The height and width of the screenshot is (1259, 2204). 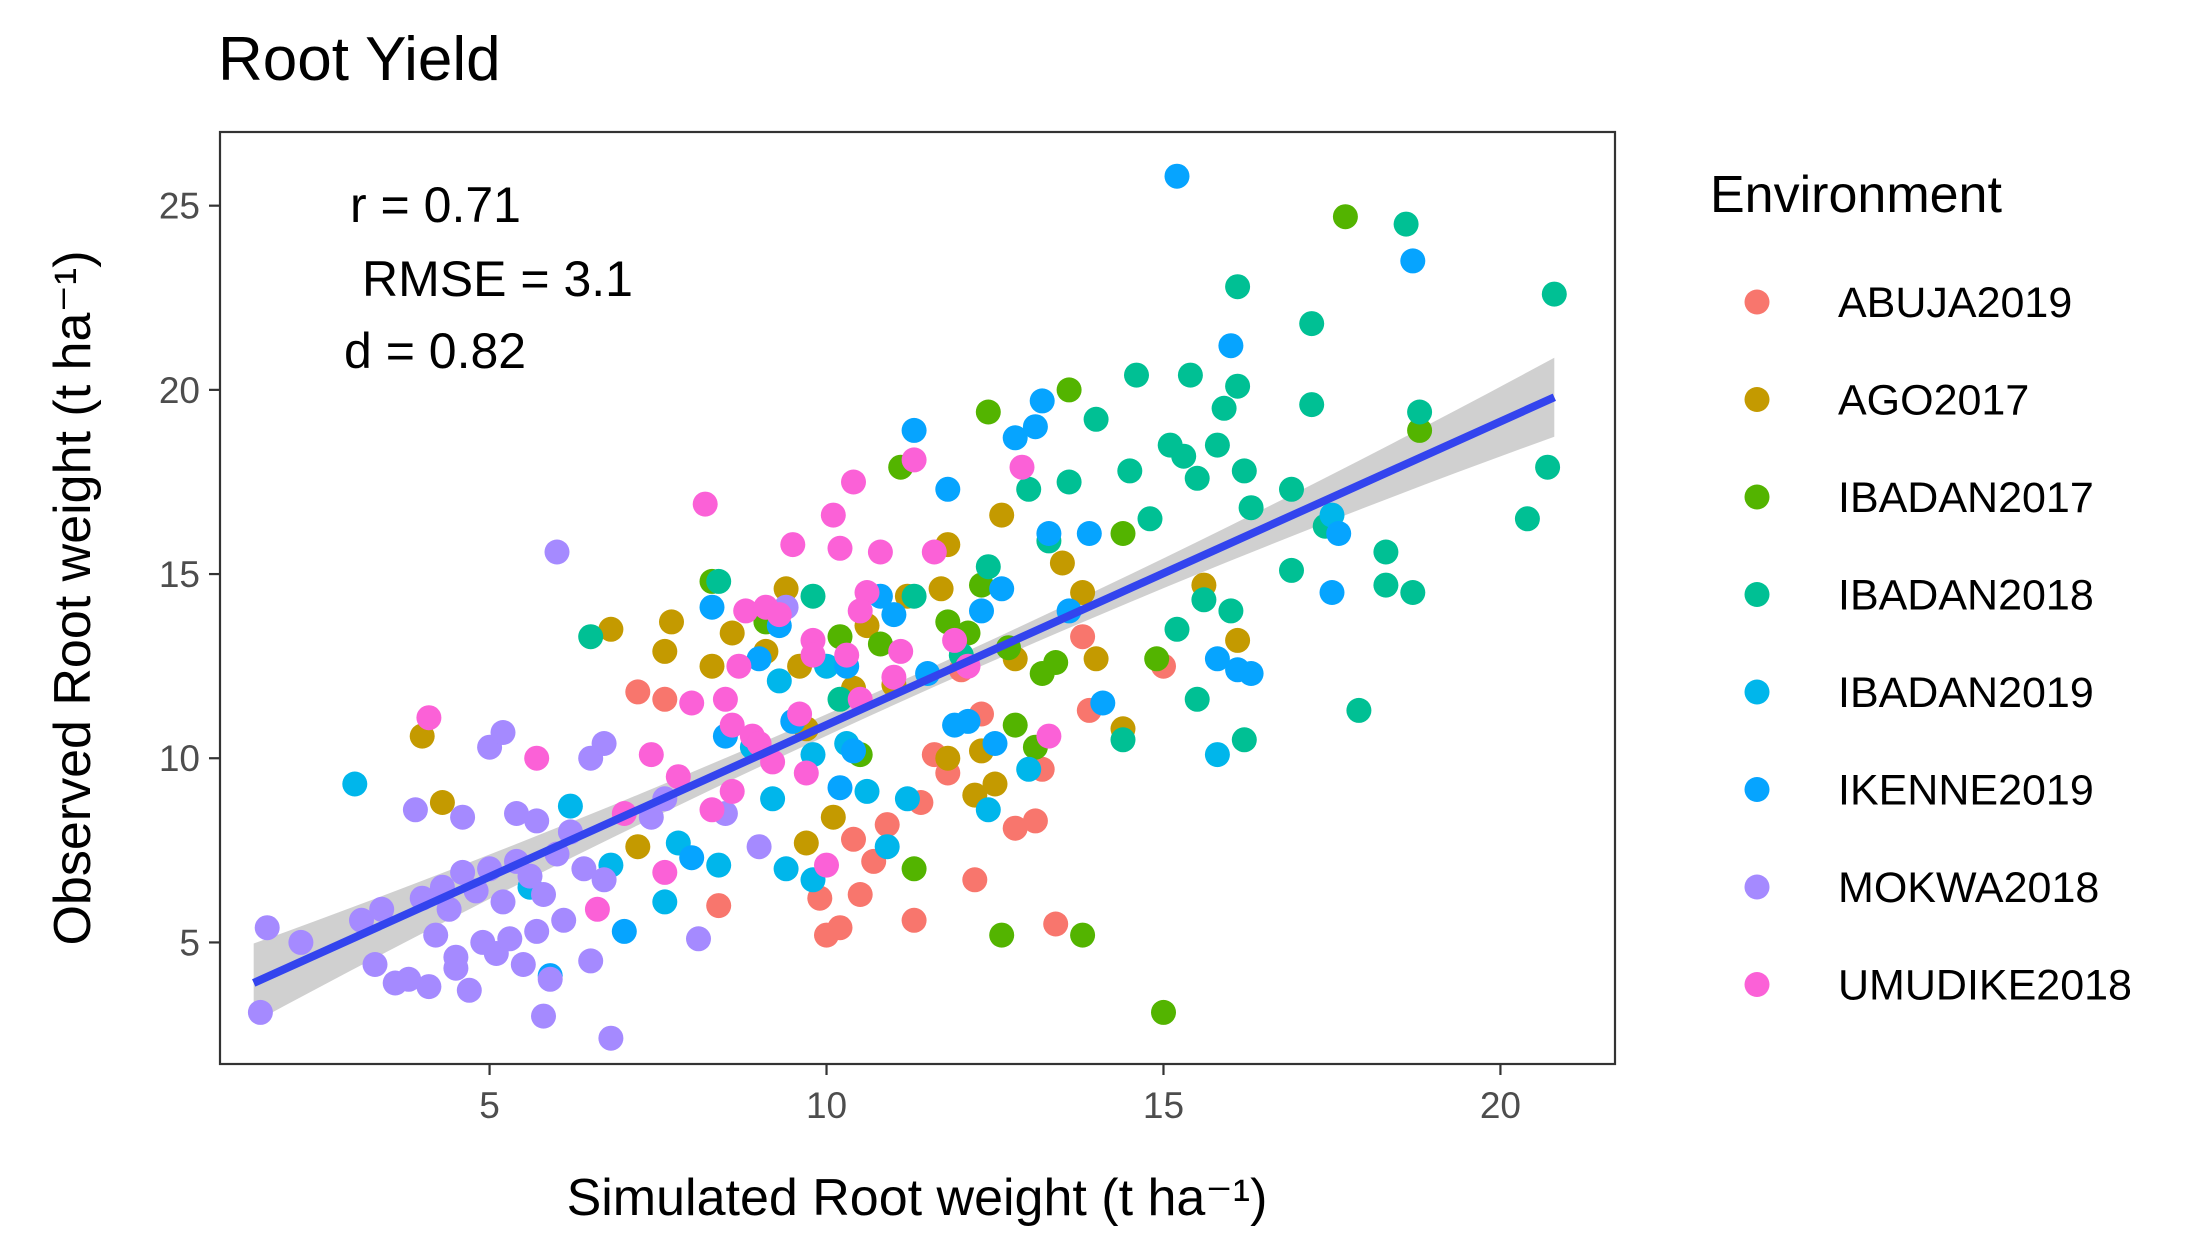 What do you see at coordinates (1757, 789) in the screenshot?
I see `legend-key-ikenne2019` at bounding box center [1757, 789].